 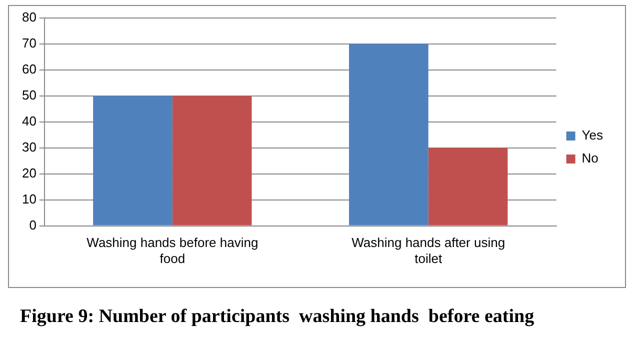 What do you see at coordinates (29, 69) in the screenshot?
I see `y-tick-label: 60` at bounding box center [29, 69].